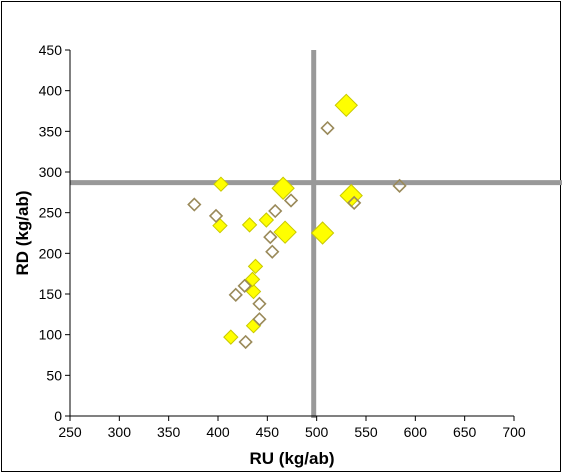  What do you see at coordinates (366, 432) in the screenshot?
I see `x-tick-label: 550` at bounding box center [366, 432].